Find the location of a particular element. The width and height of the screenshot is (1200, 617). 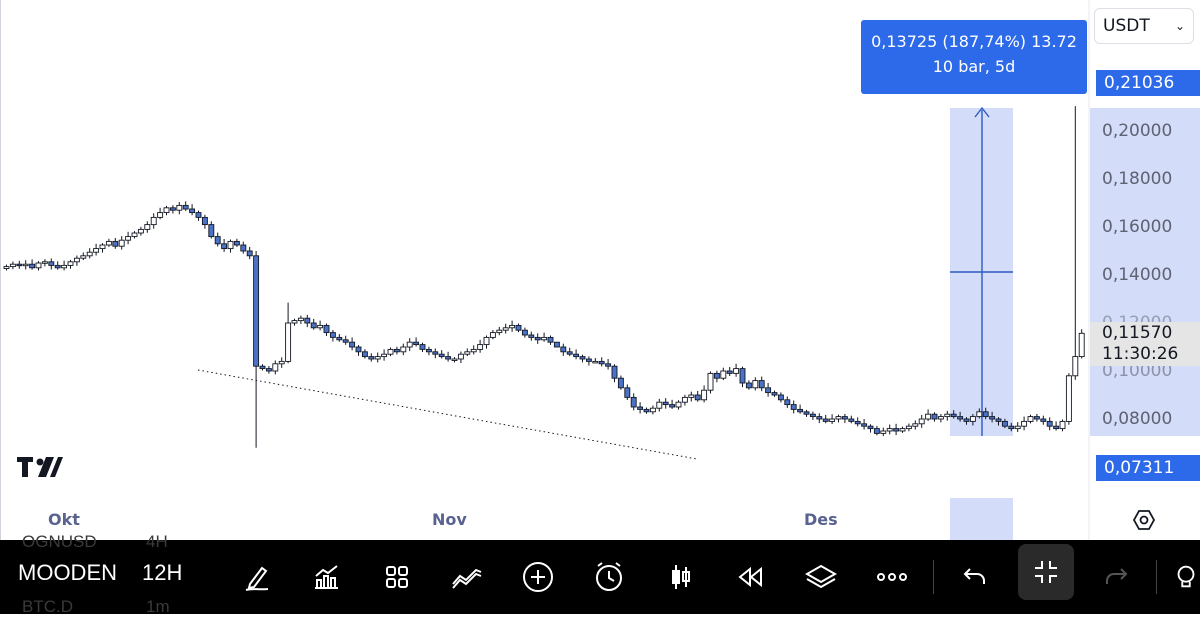

indicators-icon is located at coordinates (326, 577).